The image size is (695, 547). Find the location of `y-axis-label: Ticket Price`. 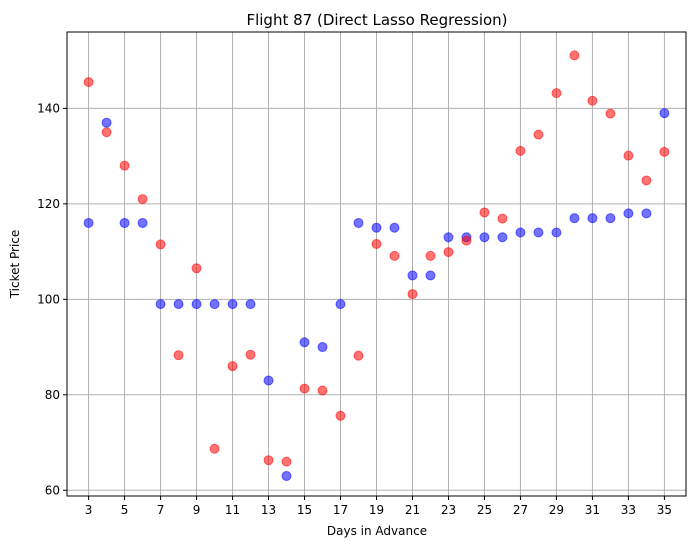

y-axis-label: Ticket Price is located at coordinates (15, 265).